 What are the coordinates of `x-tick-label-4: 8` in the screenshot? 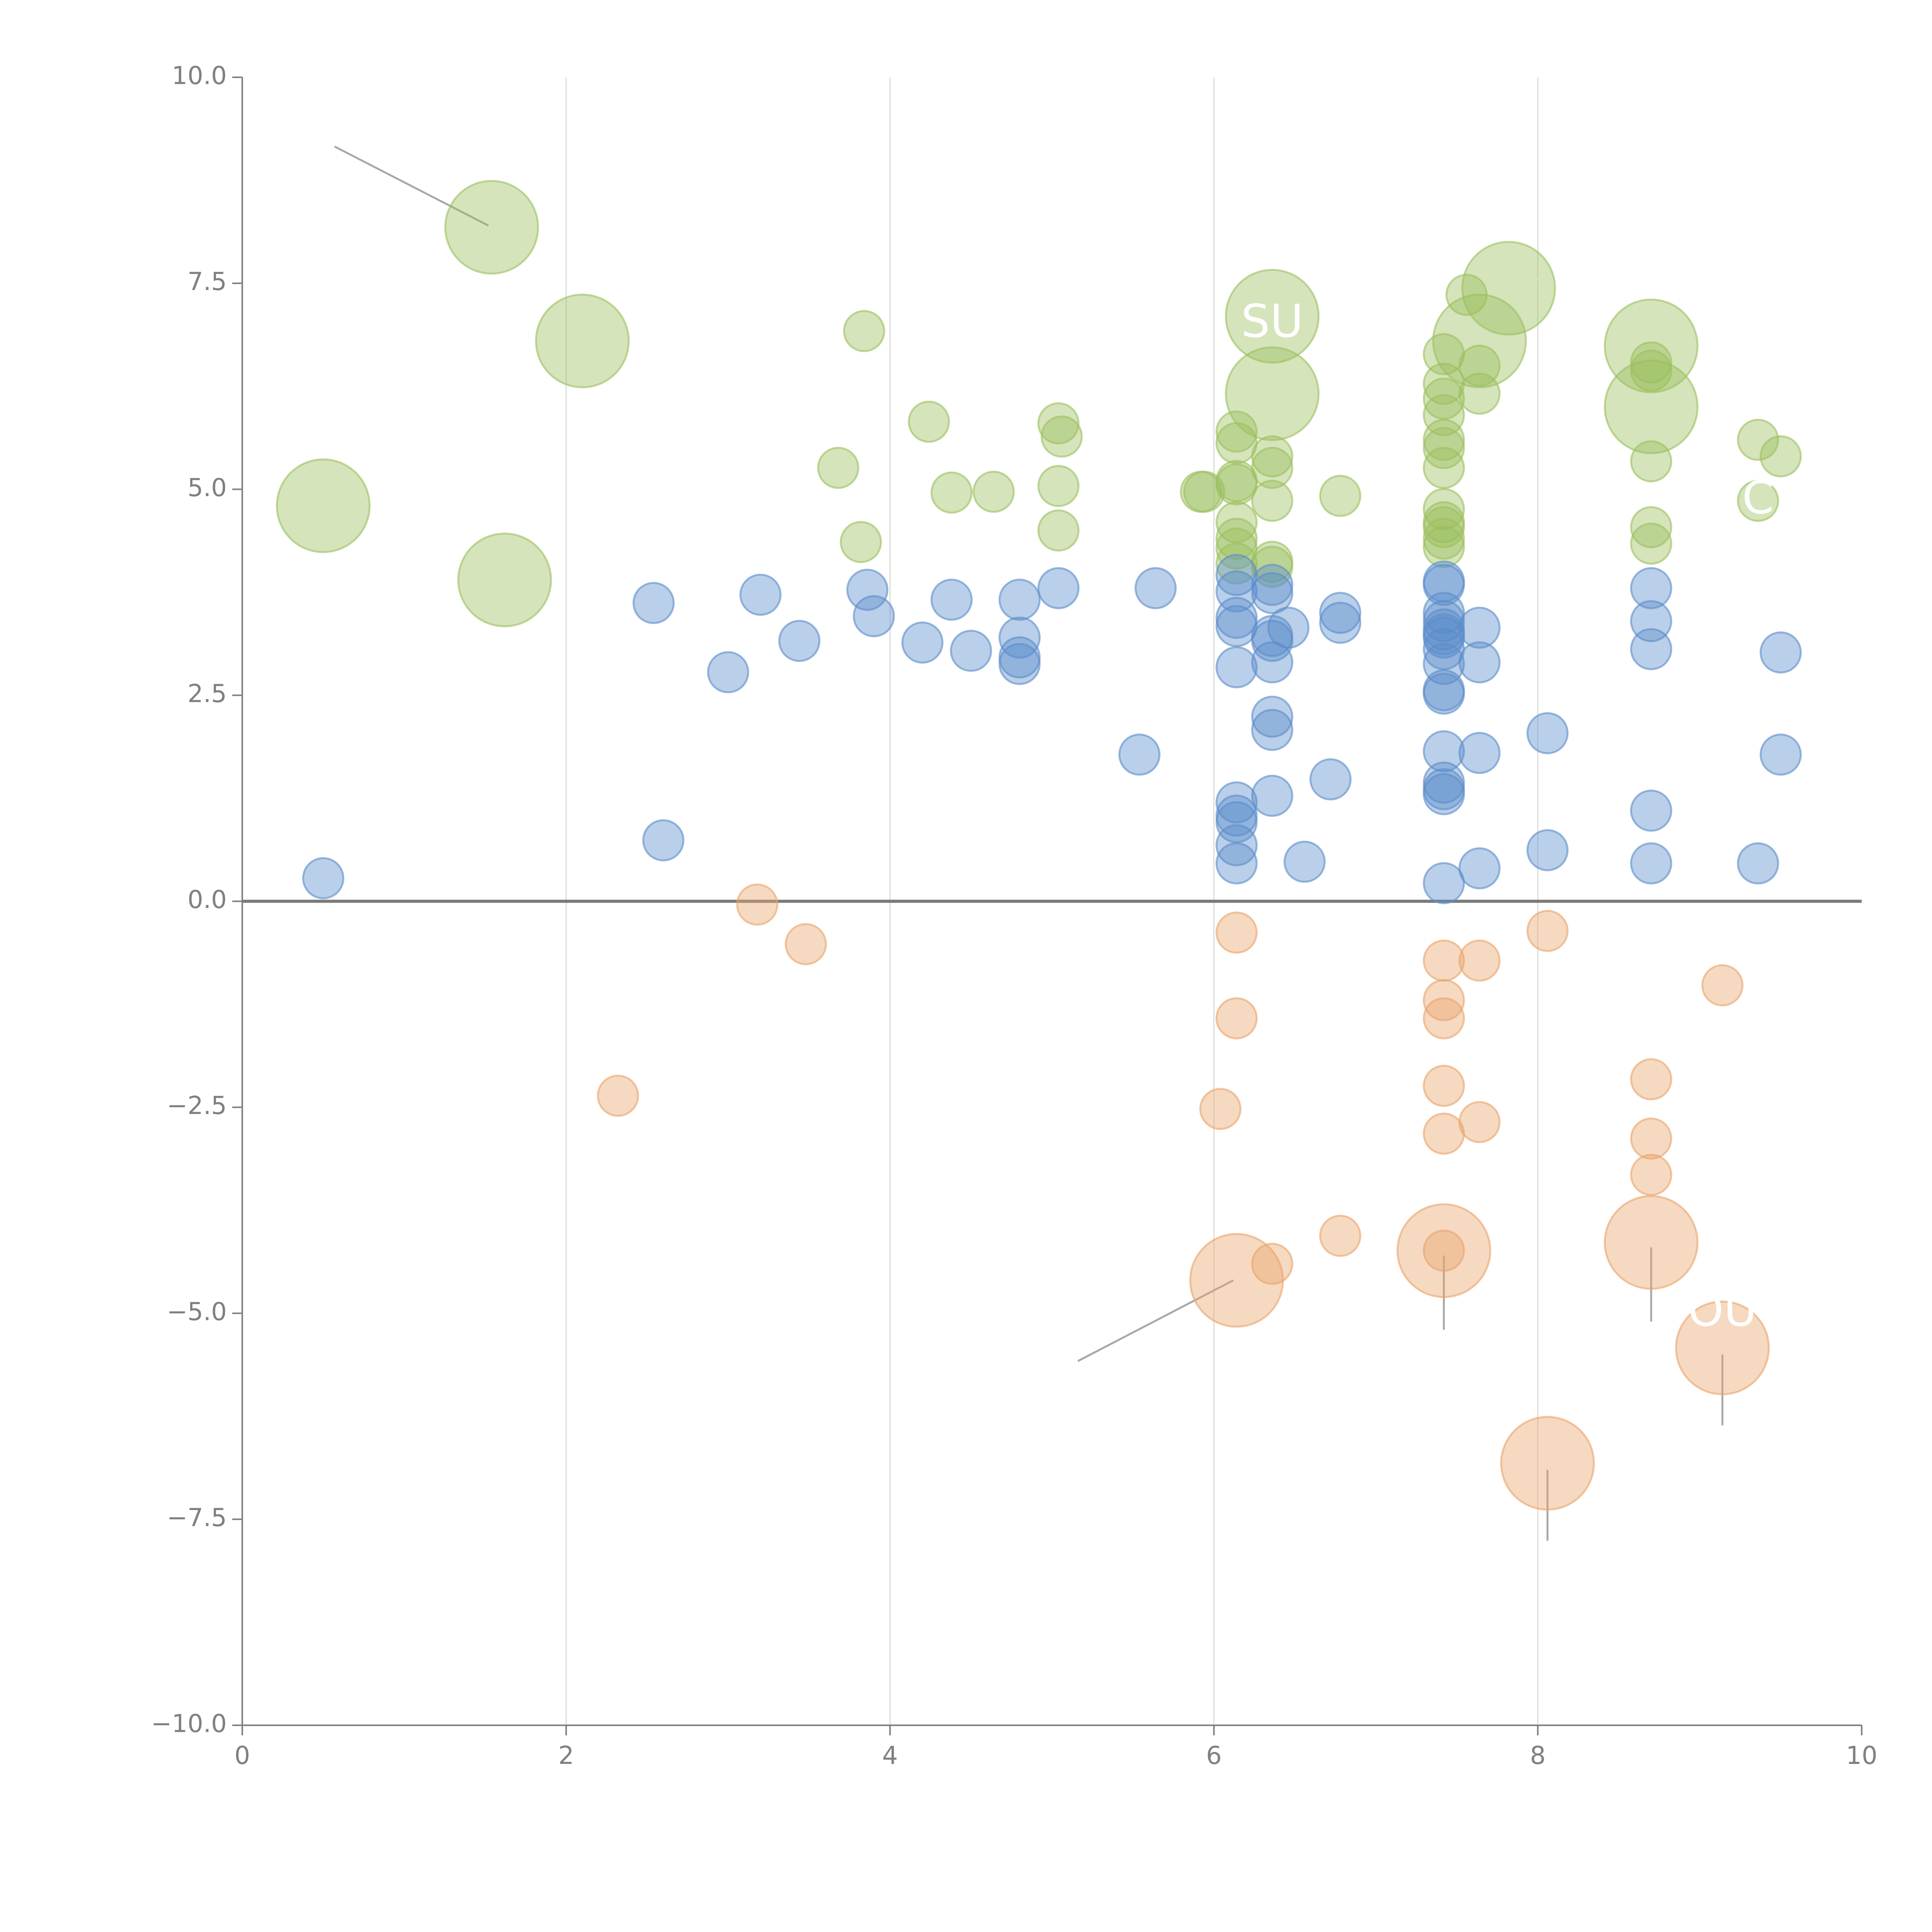 It's located at (1538, 1756).